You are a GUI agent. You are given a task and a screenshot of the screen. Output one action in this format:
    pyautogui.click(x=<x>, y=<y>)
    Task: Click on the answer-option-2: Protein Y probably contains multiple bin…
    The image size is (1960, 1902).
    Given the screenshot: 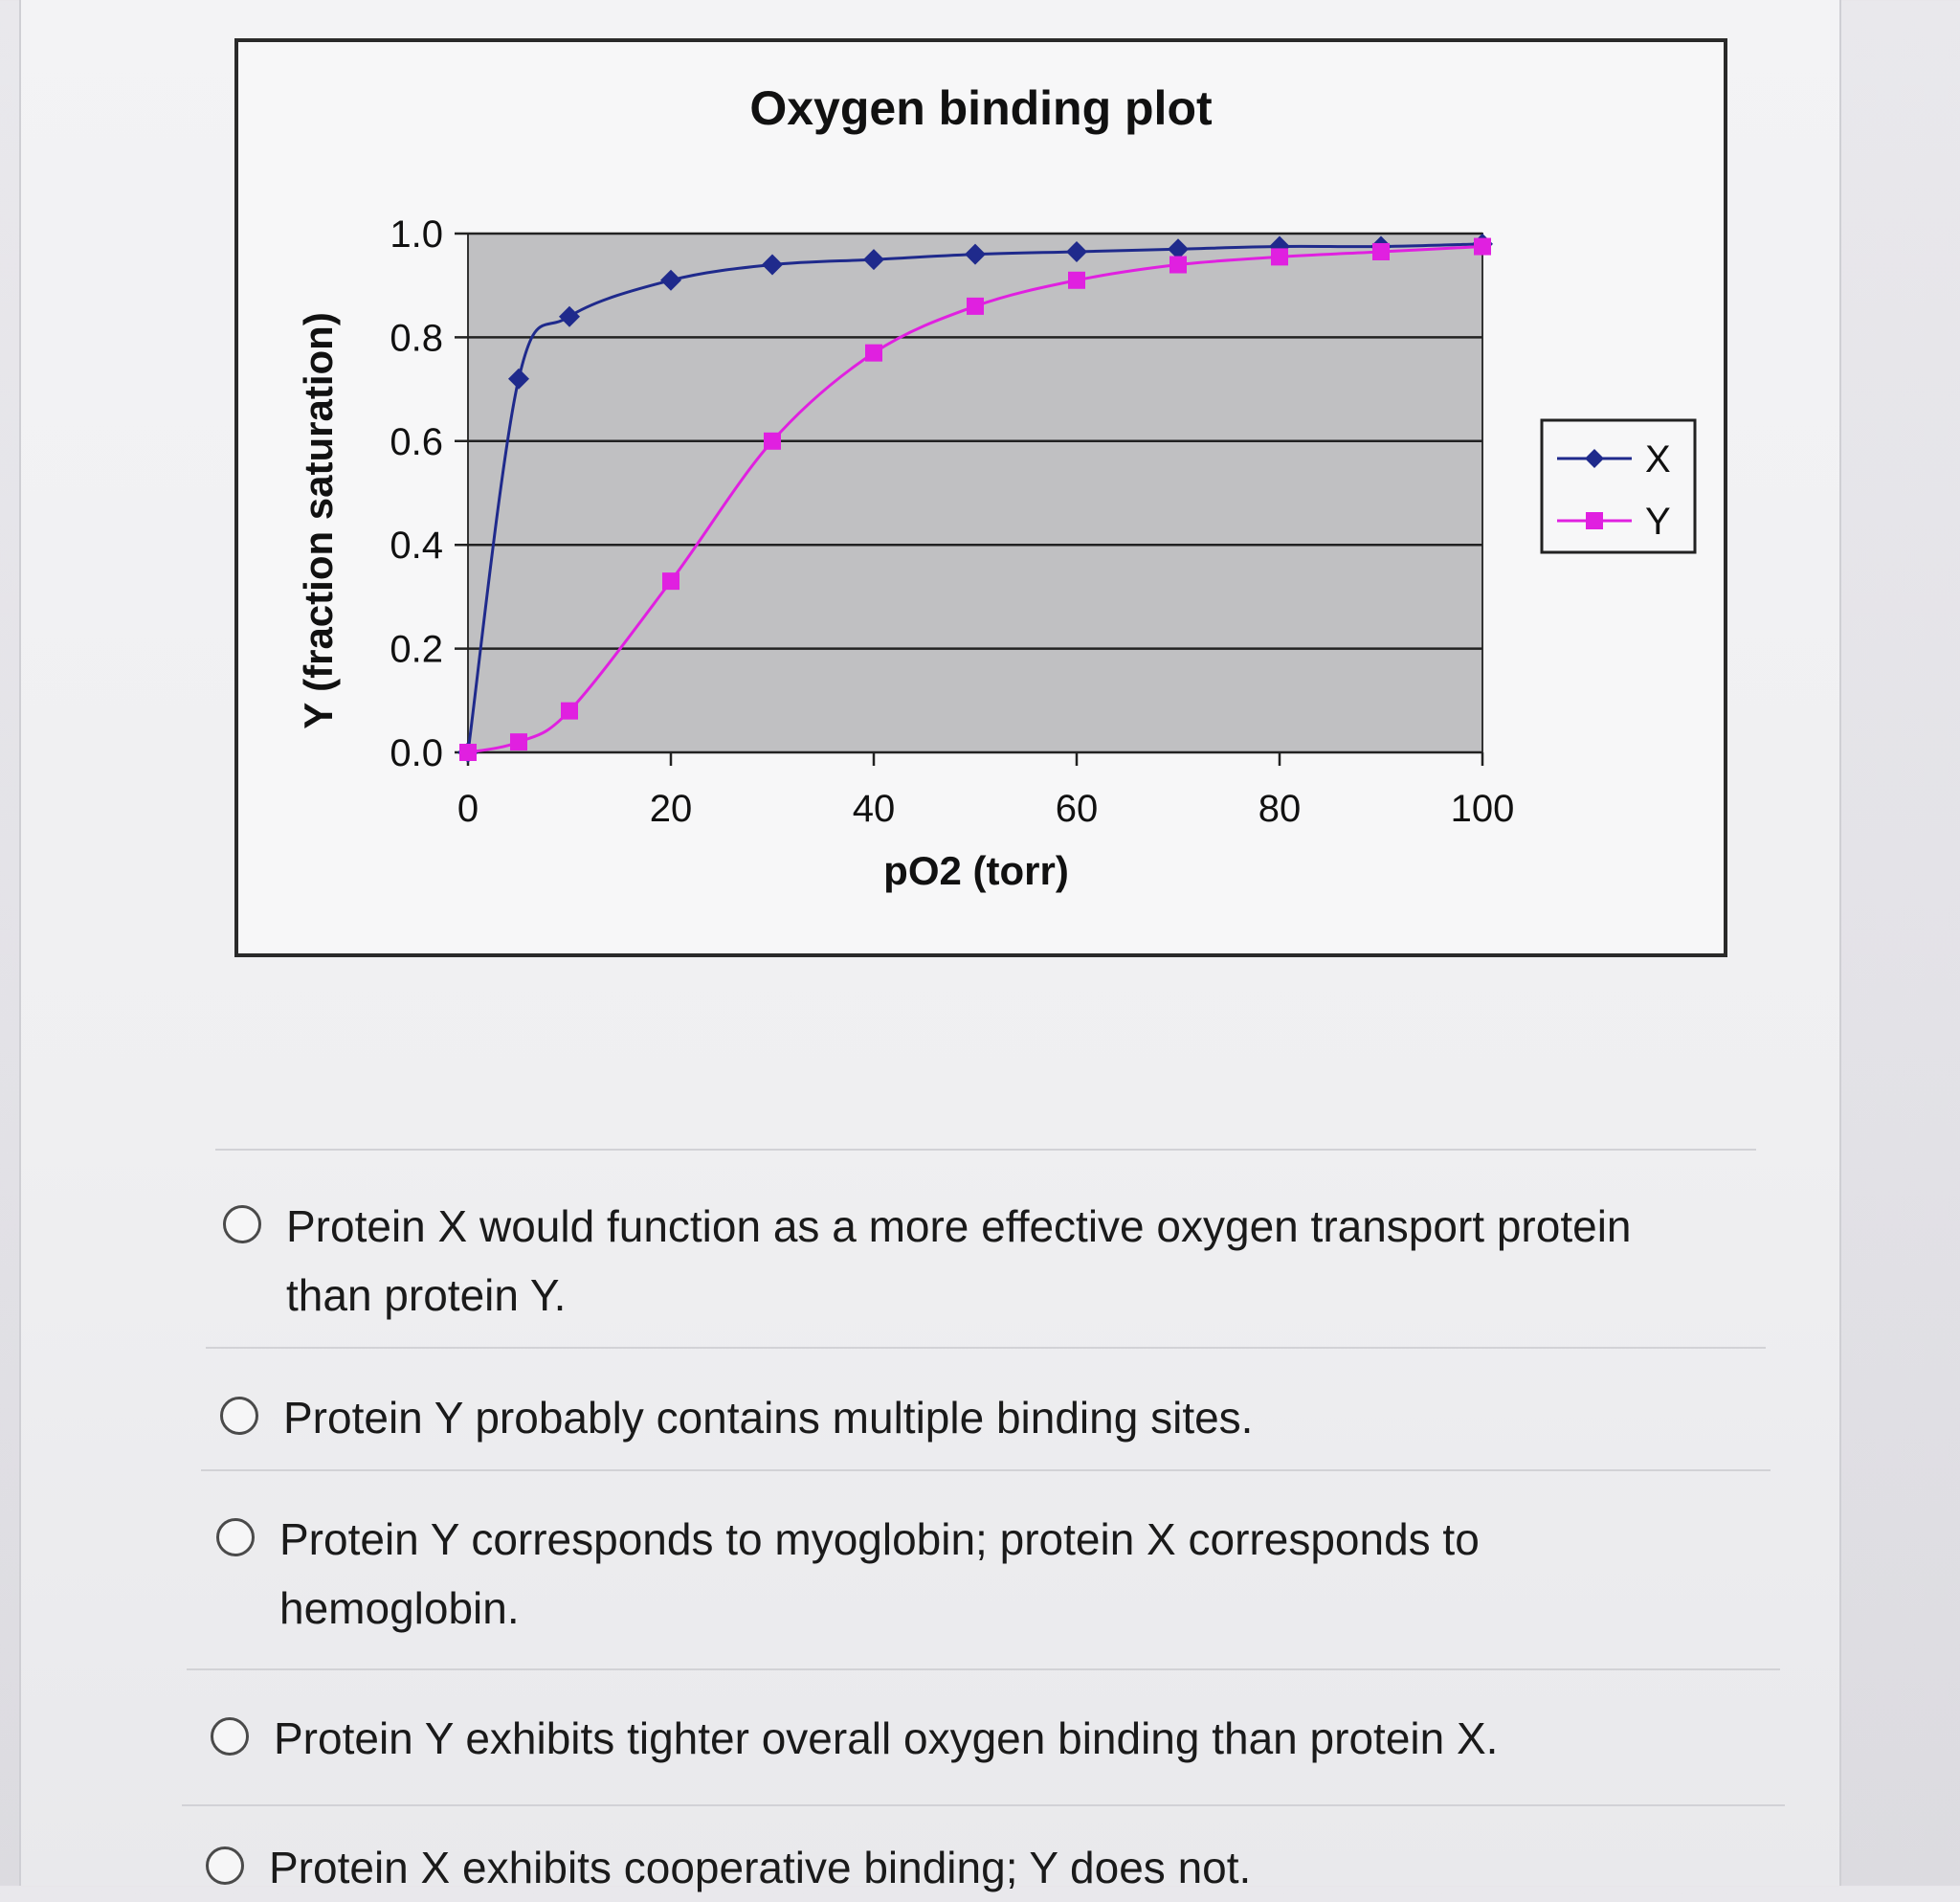 What is the action you would take?
    pyautogui.click(x=967, y=1417)
    